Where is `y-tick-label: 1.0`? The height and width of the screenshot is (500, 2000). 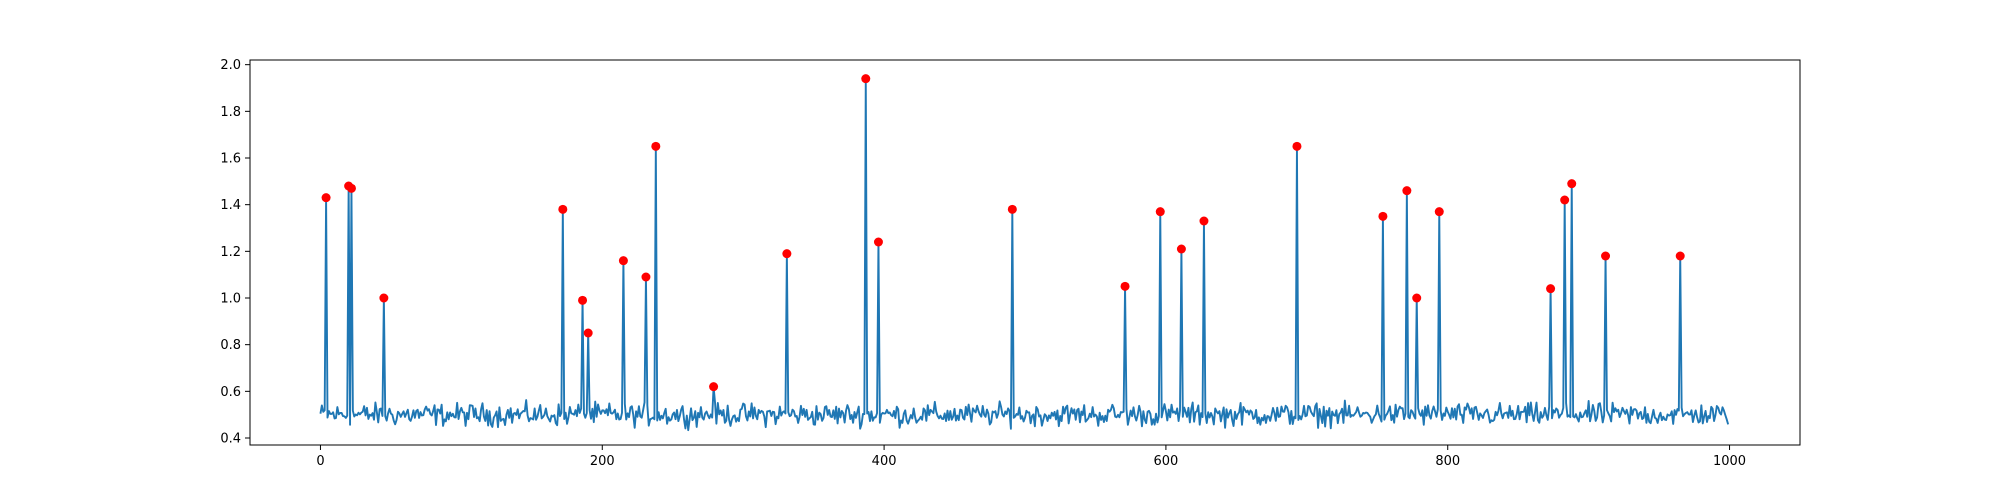 y-tick-label: 1.0 is located at coordinates (230, 299).